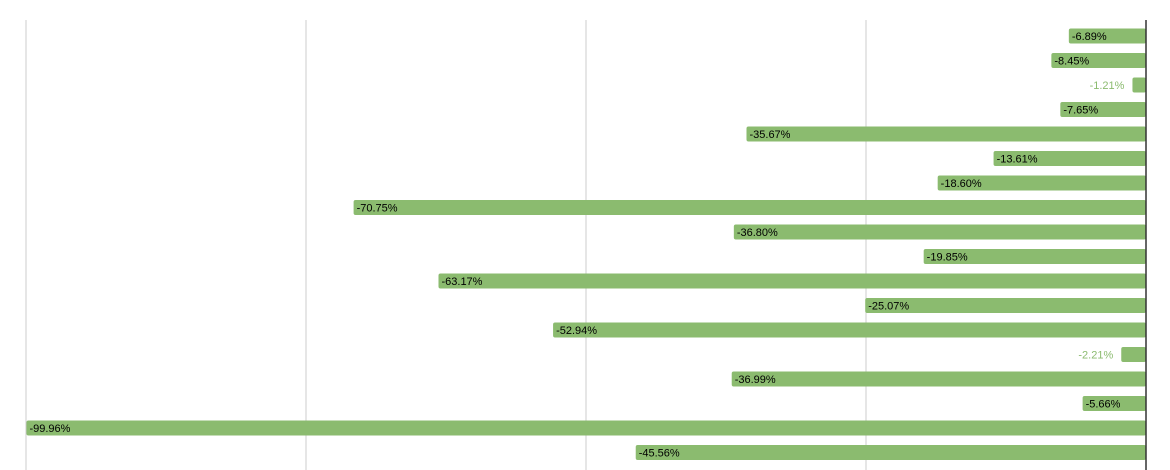 The width and height of the screenshot is (1170, 470). I want to click on bar-value-label: -45.56%, so click(659, 454).